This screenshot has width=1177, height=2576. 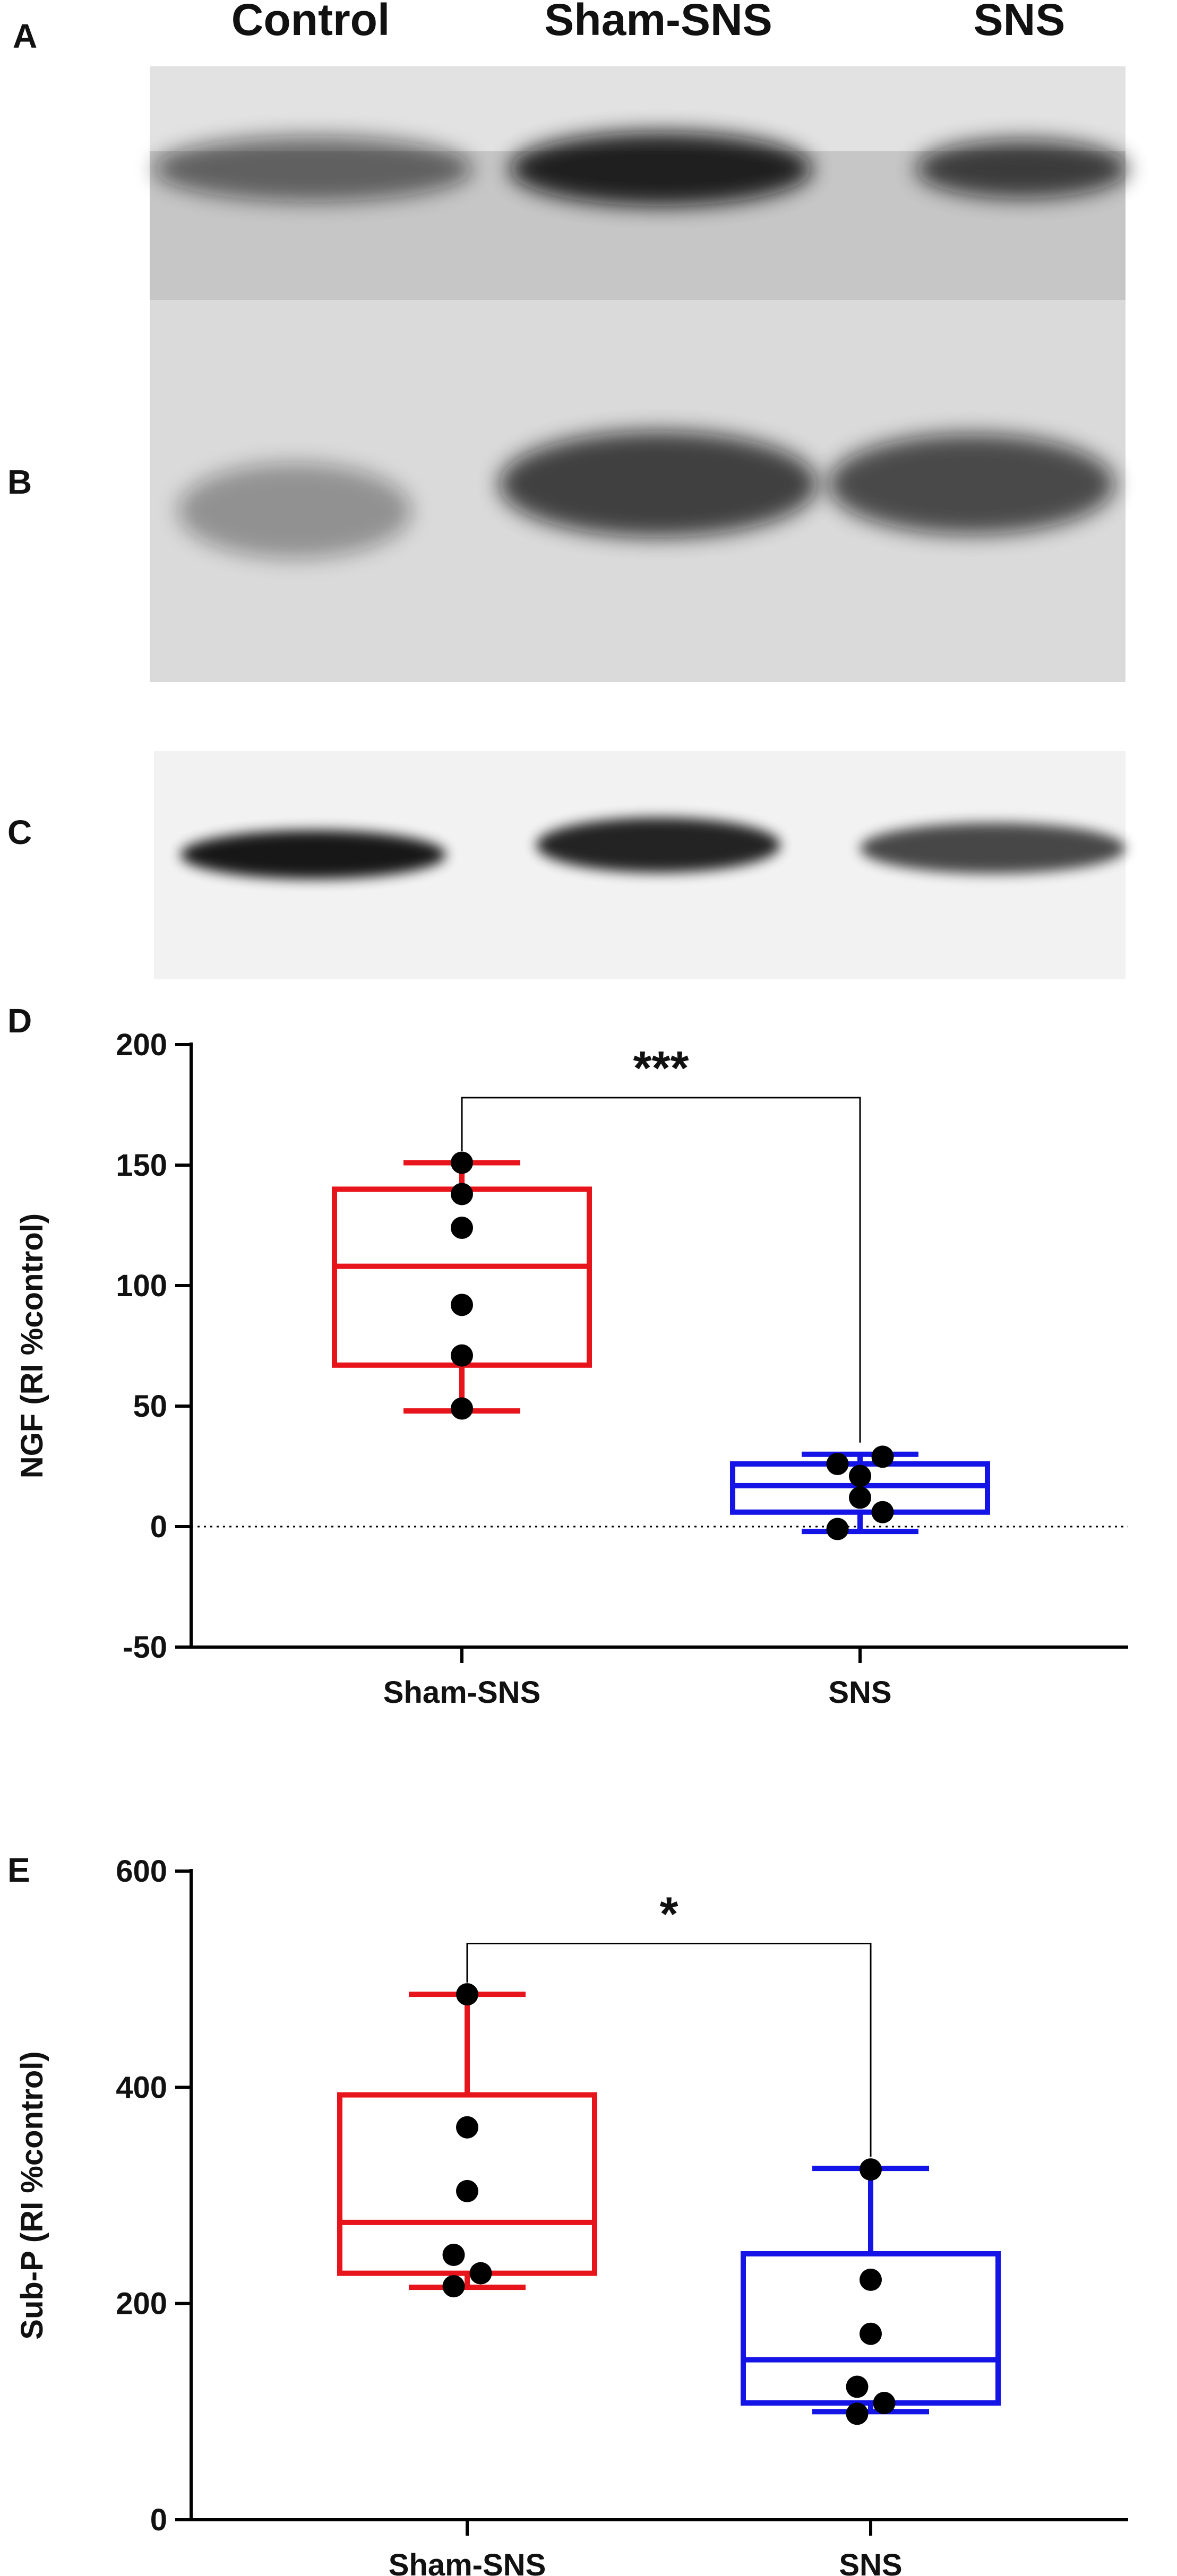 What do you see at coordinates (150, 1407) in the screenshot?
I see `y-tick-label: 50` at bounding box center [150, 1407].